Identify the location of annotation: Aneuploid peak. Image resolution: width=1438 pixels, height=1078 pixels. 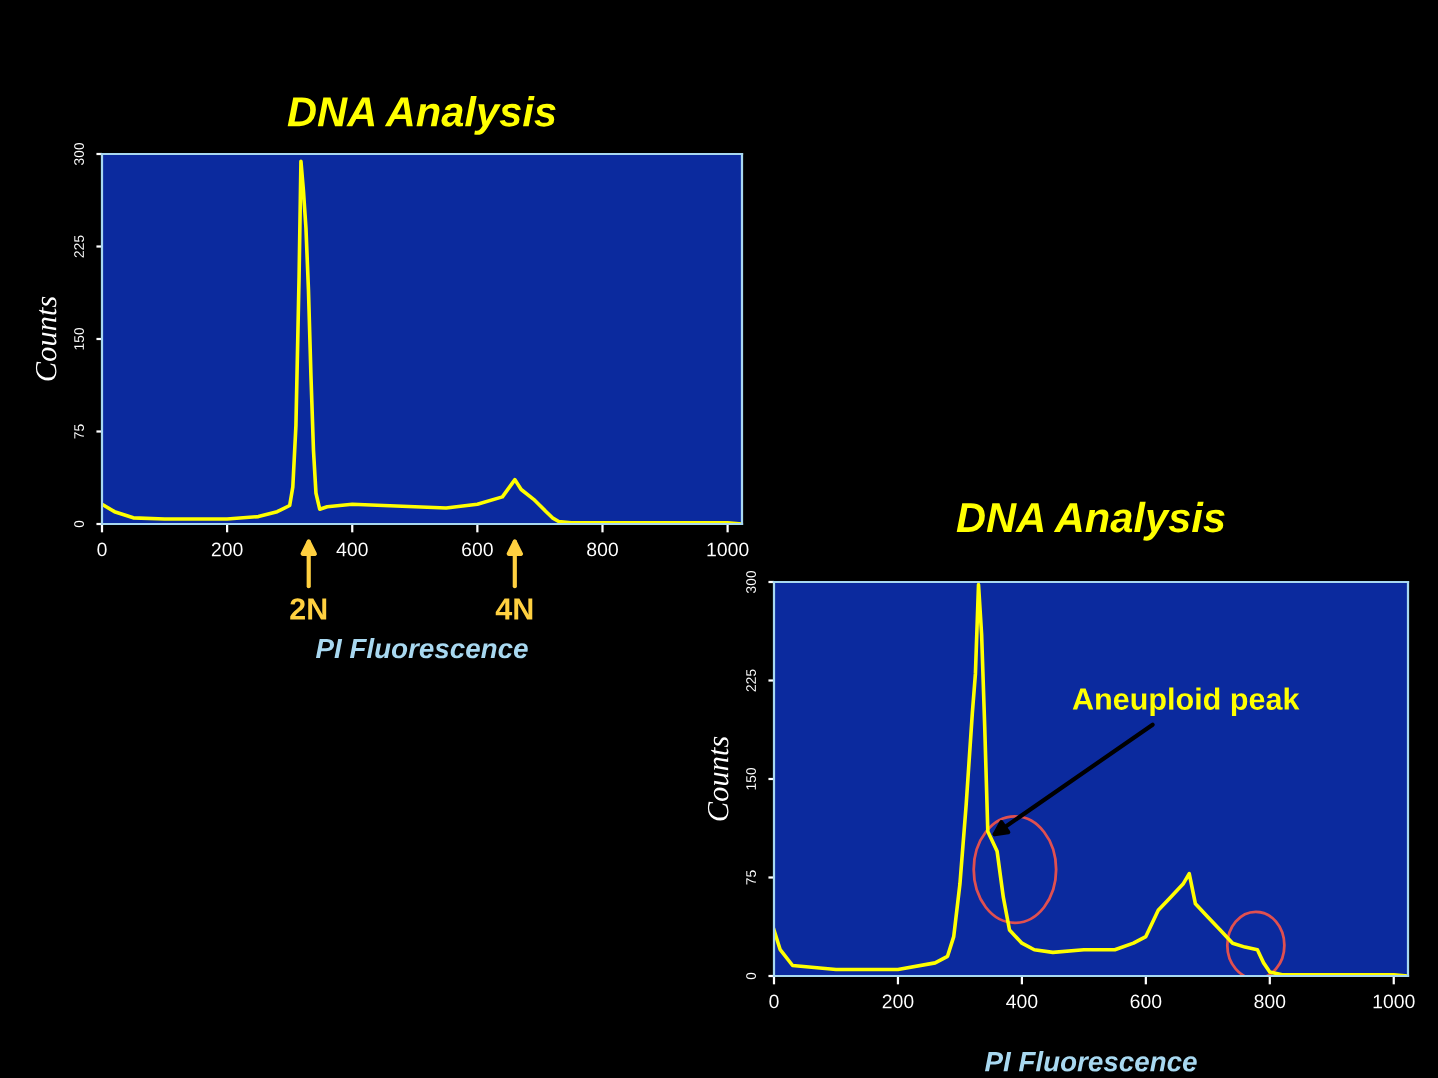
(1186, 701).